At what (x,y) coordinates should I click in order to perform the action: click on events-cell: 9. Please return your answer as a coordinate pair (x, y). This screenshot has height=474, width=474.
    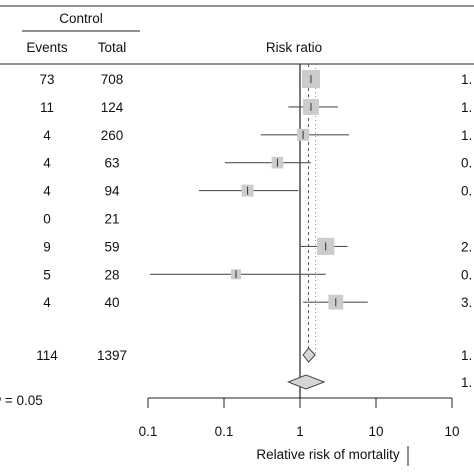
    Looking at the image, I should click on (47, 246).